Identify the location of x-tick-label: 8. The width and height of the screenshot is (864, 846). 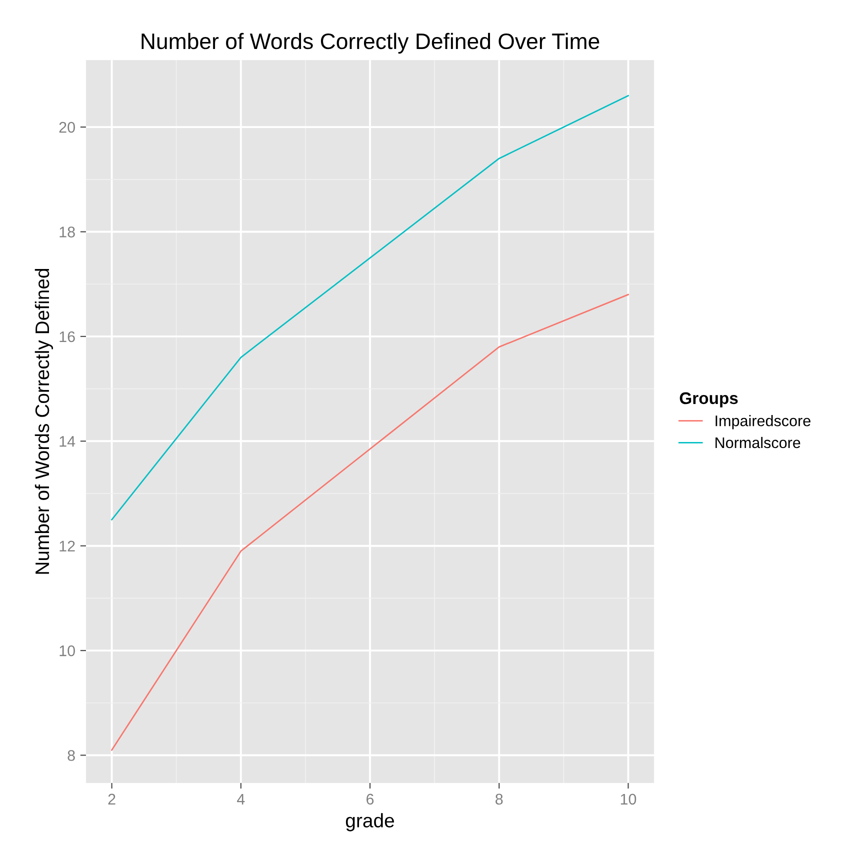
(499, 799).